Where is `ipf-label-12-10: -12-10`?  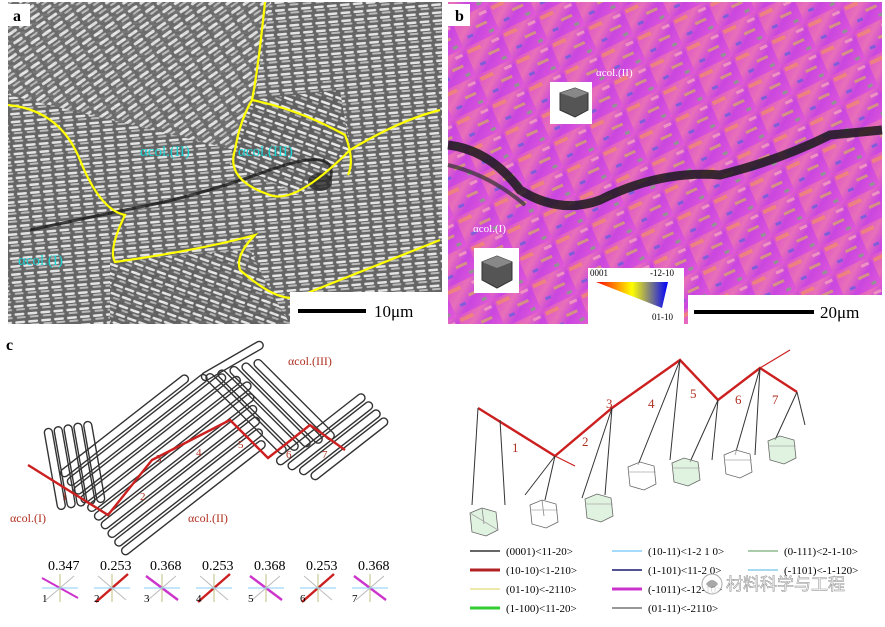 ipf-label-12-10: -12-10 is located at coordinates (662, 273).